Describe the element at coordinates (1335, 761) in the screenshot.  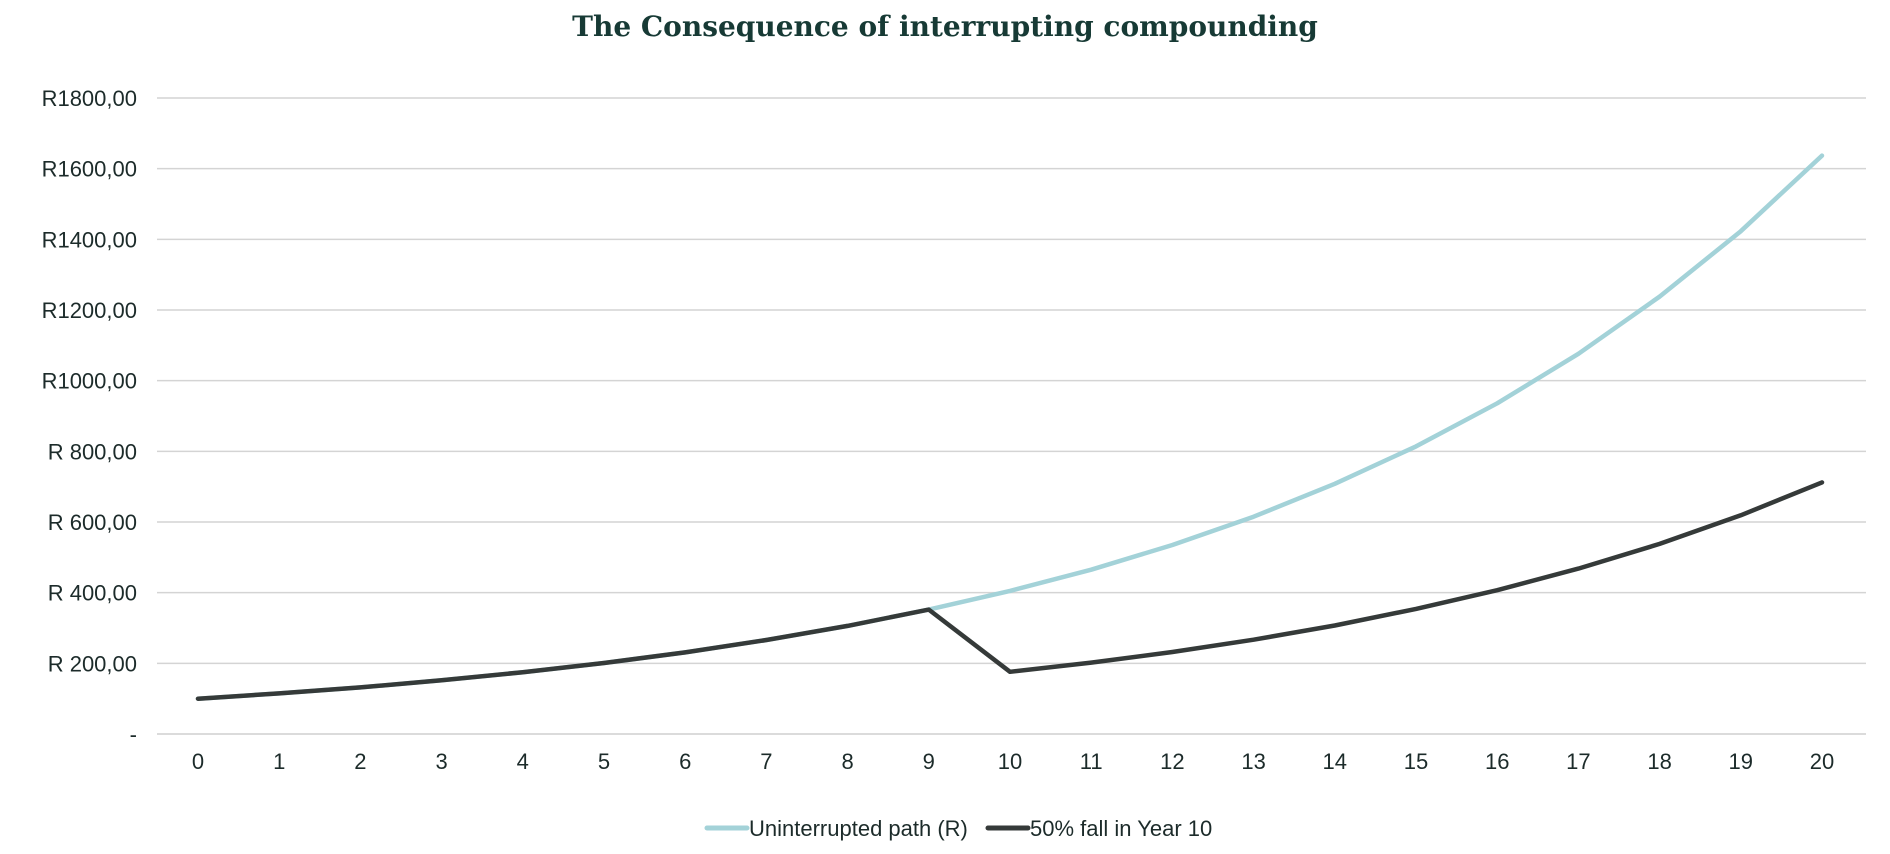
I see `x-tick-label: 14` at that location.